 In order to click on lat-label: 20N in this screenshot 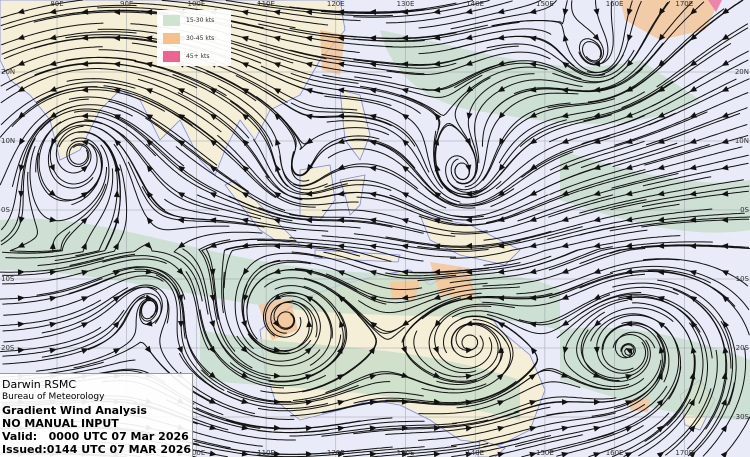, I will do `click(742, 72)`.